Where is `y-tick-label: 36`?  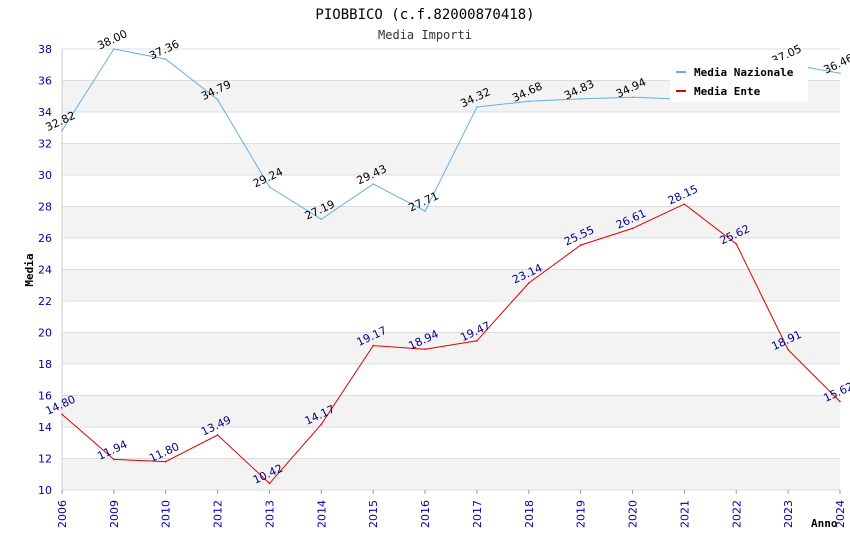 y-tick-label: 36 is located at coordinates (45, 81).